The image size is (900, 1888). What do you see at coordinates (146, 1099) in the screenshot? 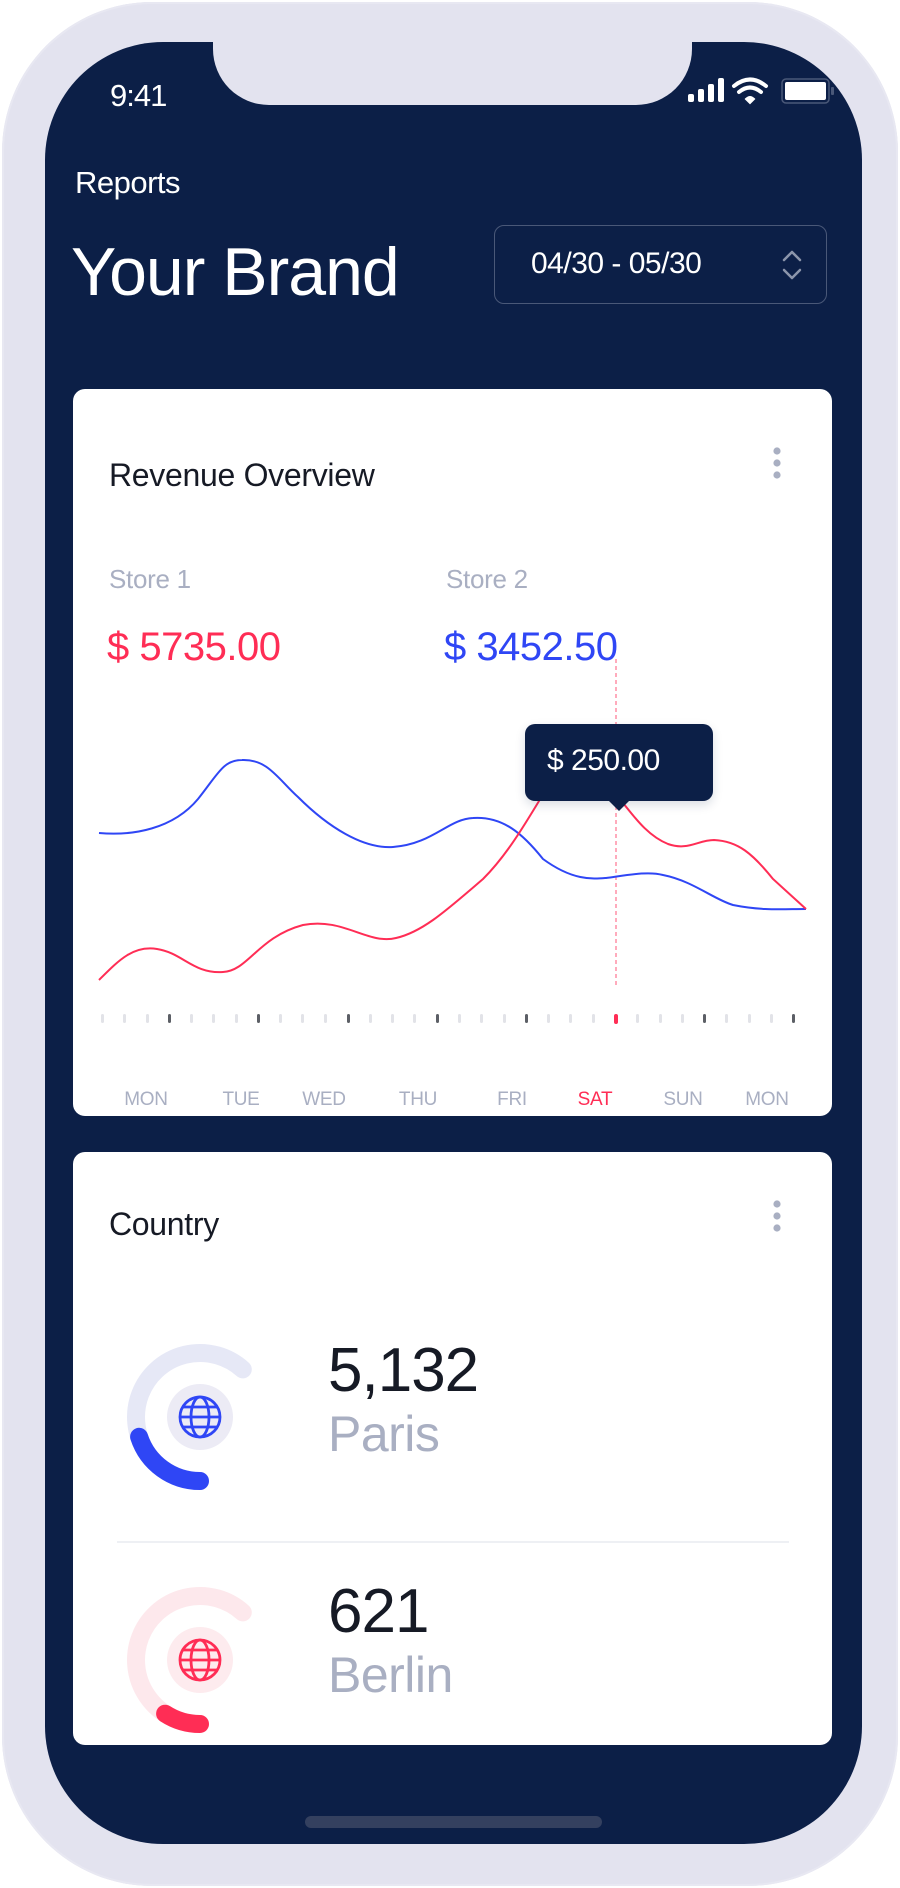
I see `x-axis-label-mon: MON` at bounding box center [146, 1099].